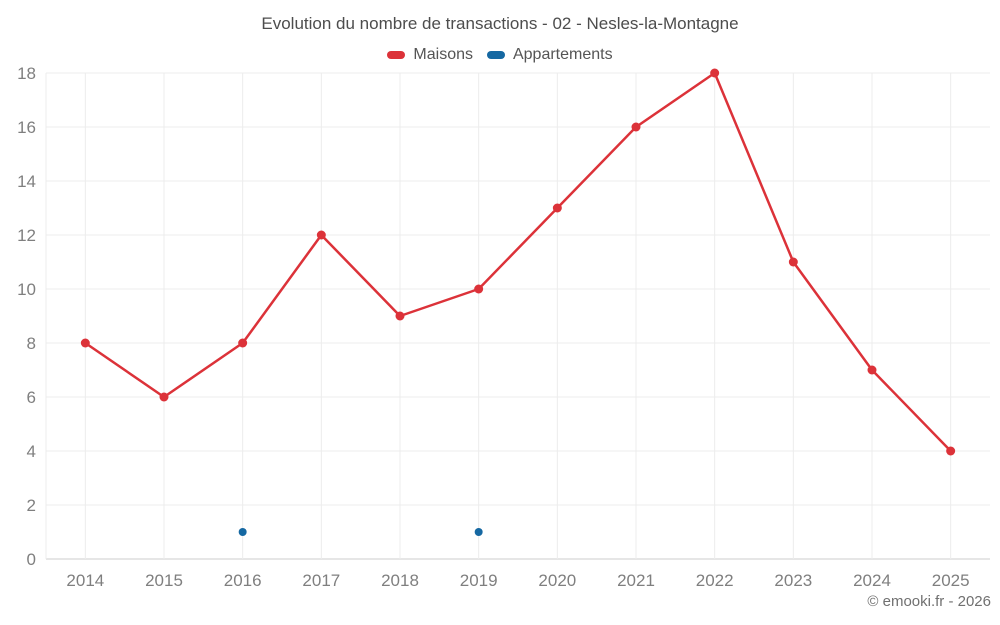 The width and height of the screenshot is (1000, 625). I want to click on x-tick-label: 2015, so click(164, 580).